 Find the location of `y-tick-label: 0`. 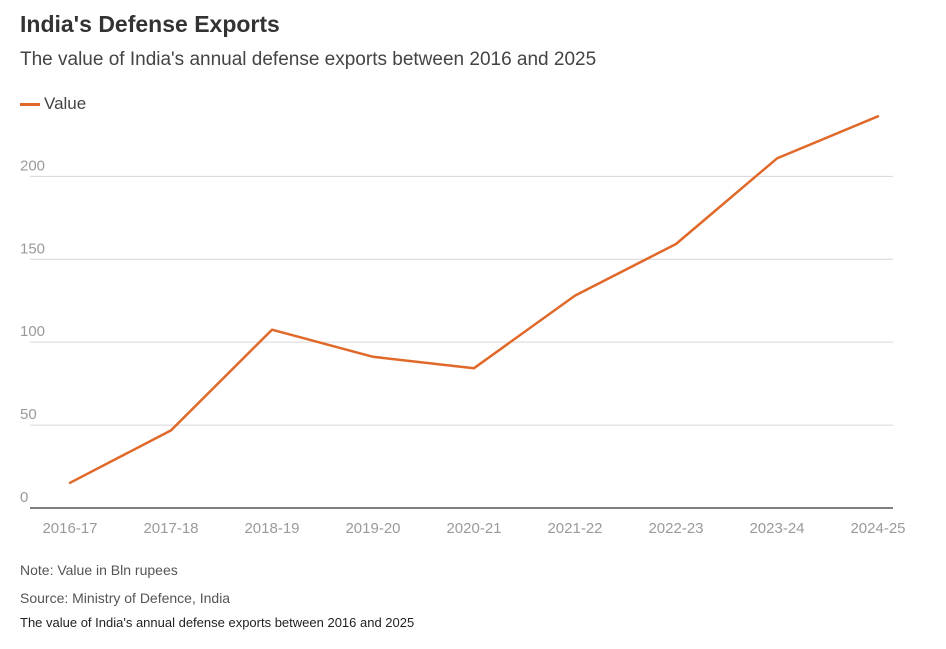

y-tick-label: 0 is located at coordinates (24, 497).